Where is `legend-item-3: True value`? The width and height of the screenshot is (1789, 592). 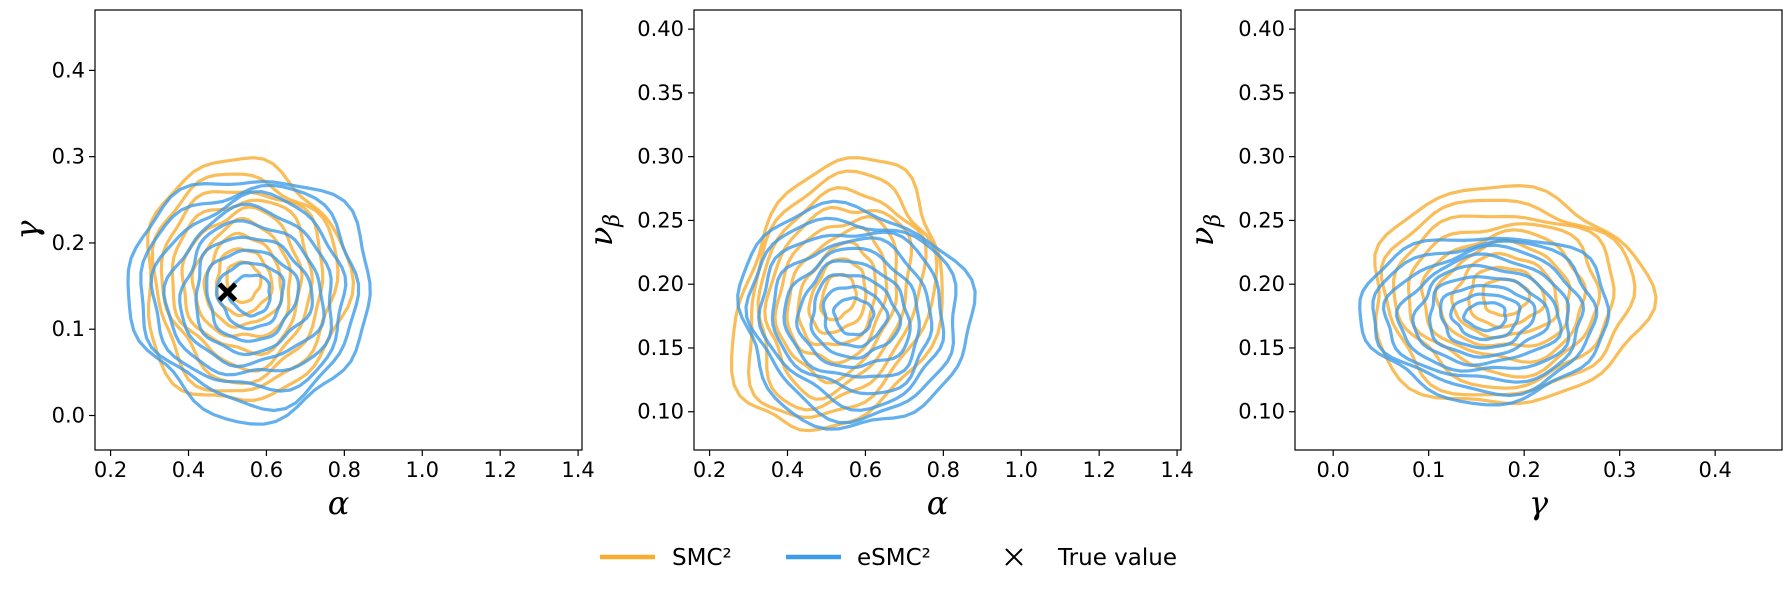
legend-item-3: True value is located at coordinates (1091, 558).